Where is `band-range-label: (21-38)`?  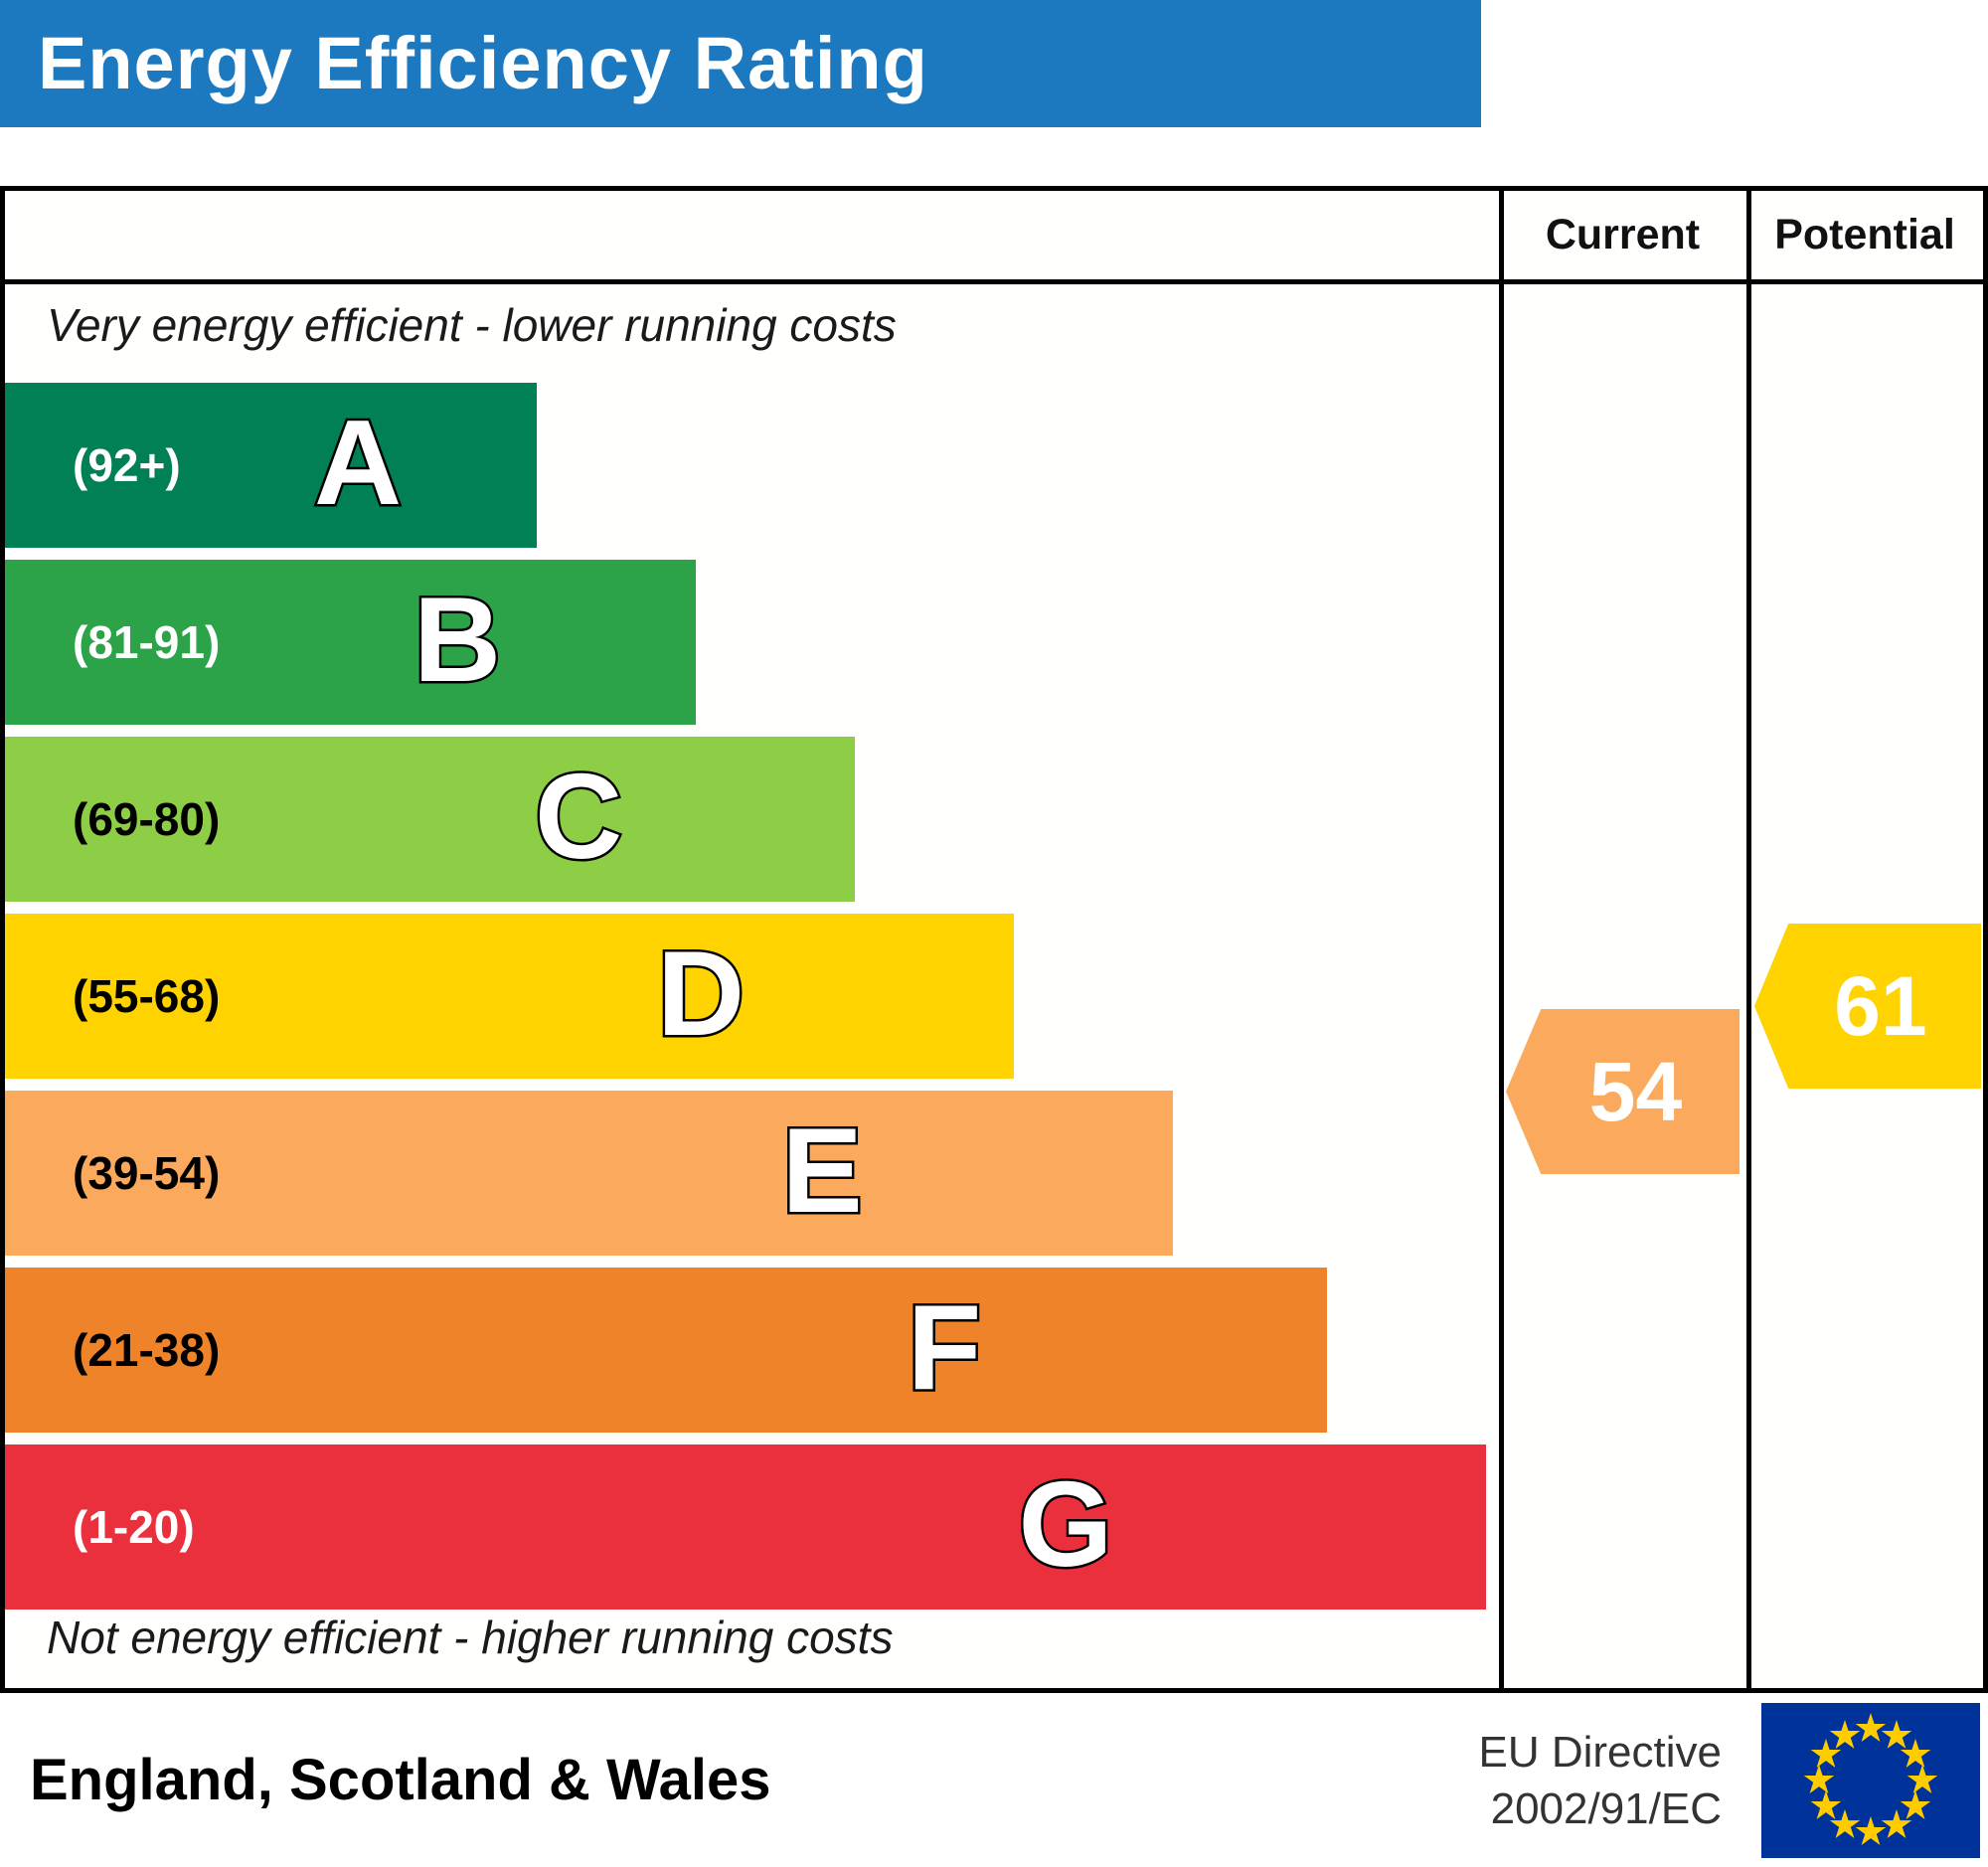 band-range-label: (21-38) is located at coordinates (147, 1350).